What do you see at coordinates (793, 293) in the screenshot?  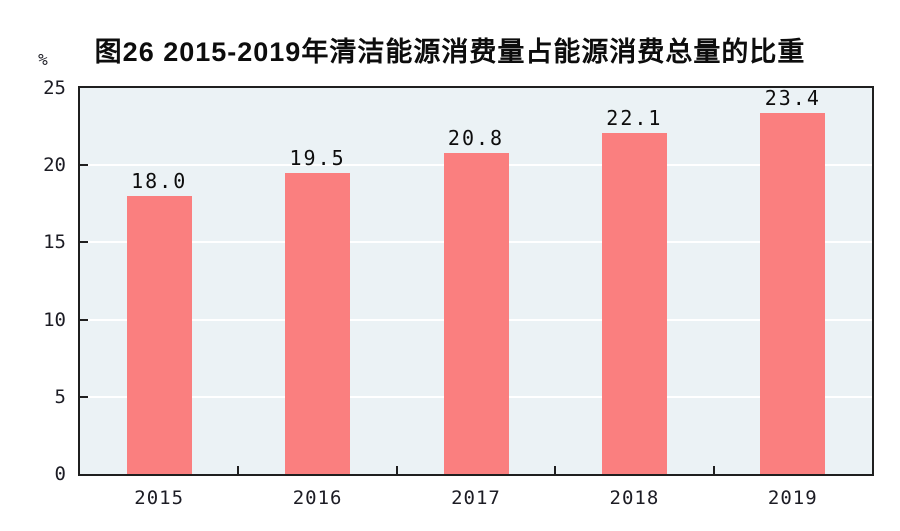 I see `bar-2019` at bounding box center [793, 293].